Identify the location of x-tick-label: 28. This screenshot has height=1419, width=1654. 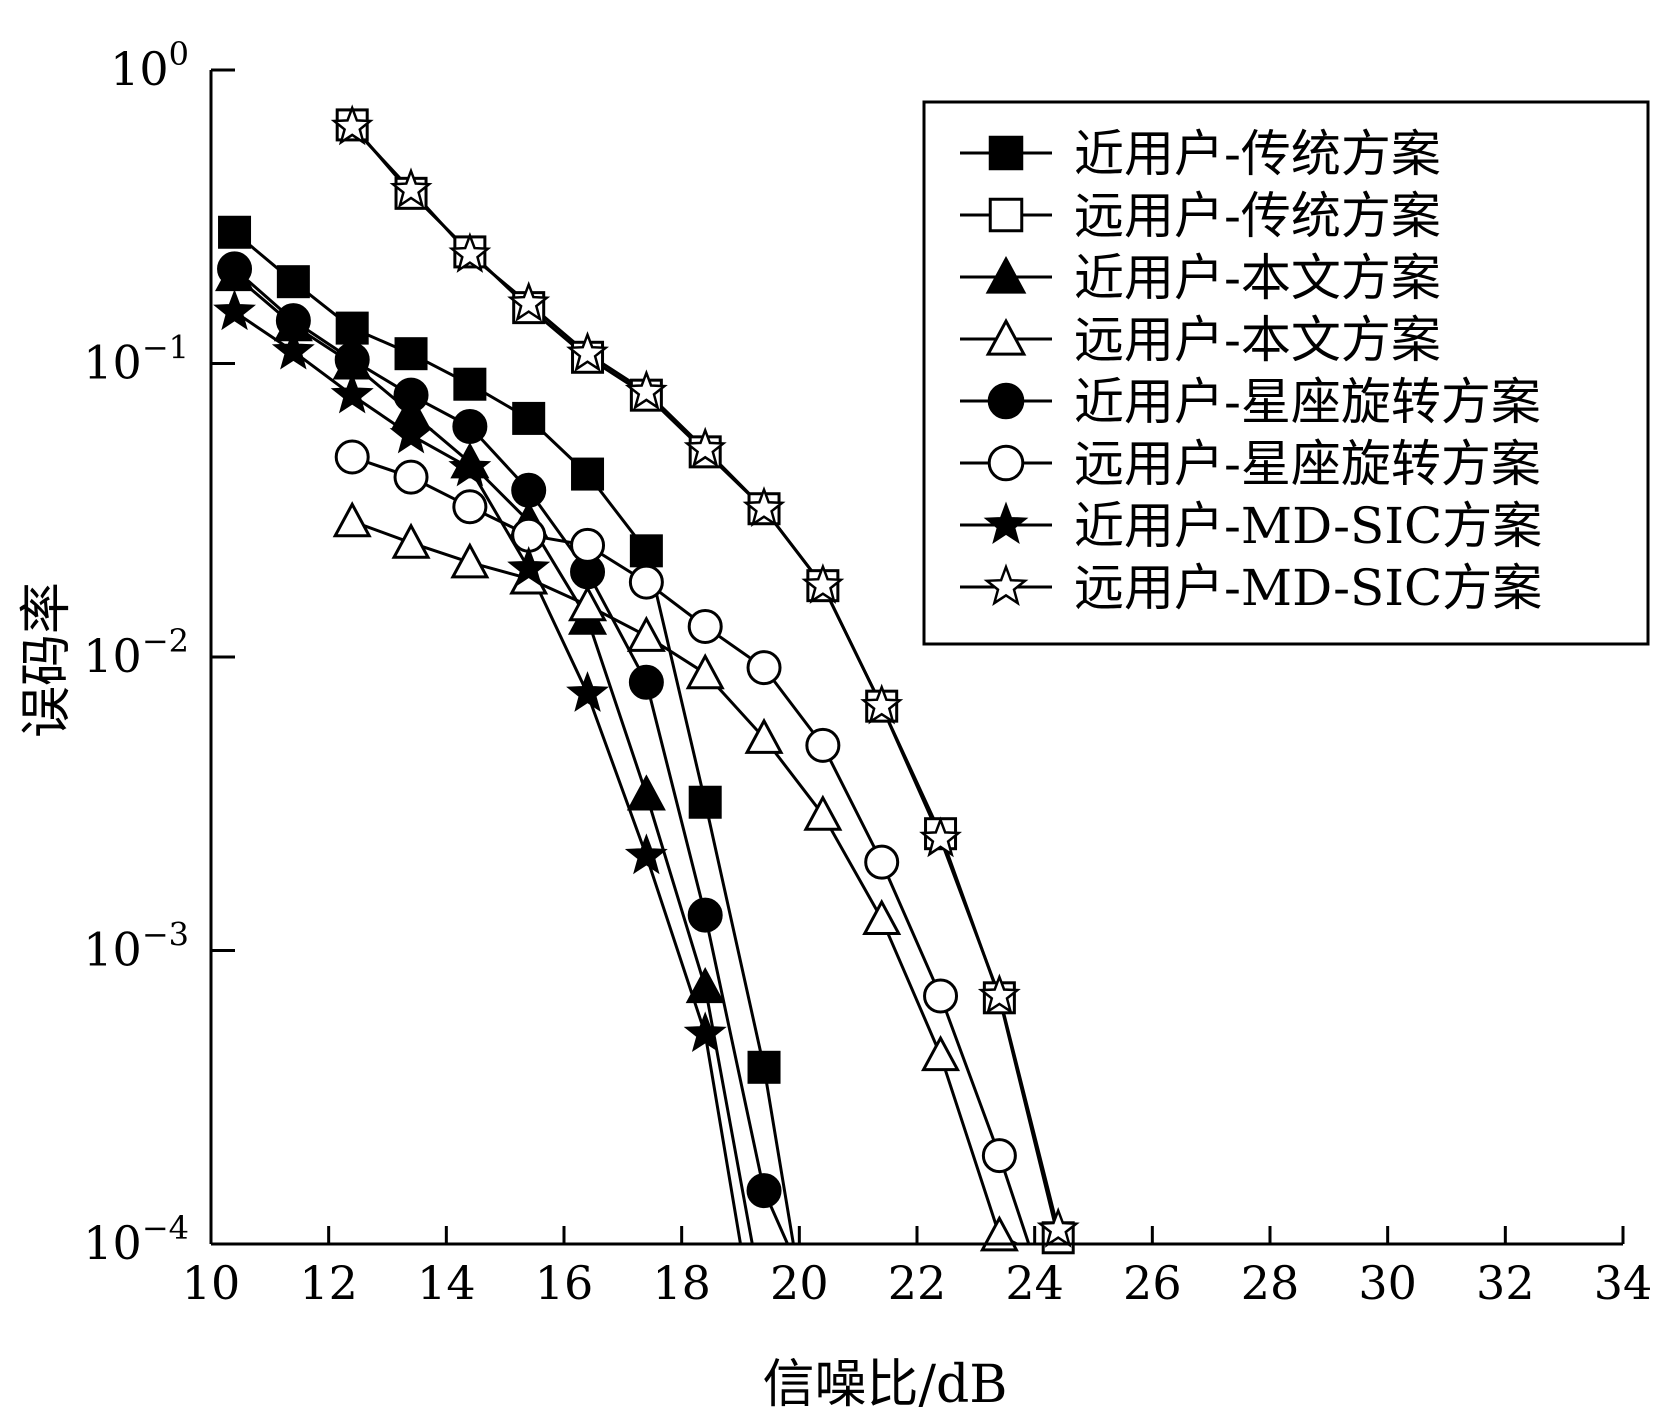
(1270, 1283).